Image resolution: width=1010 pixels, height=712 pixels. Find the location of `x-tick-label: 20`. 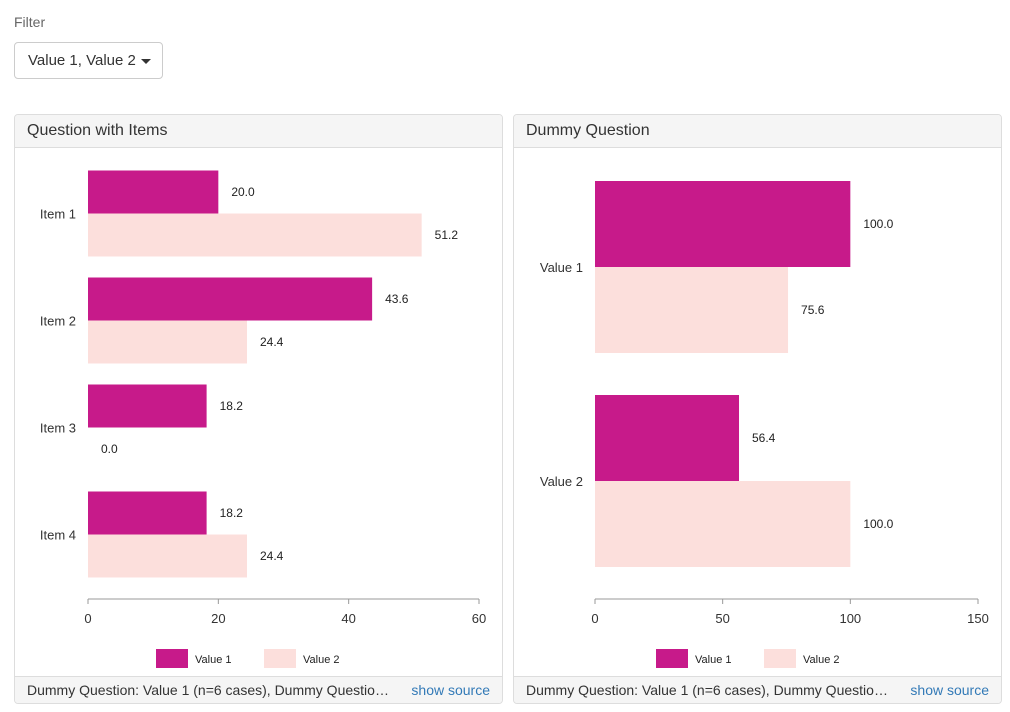

x-tick-label: 20 is located at coordinates (218, 618).